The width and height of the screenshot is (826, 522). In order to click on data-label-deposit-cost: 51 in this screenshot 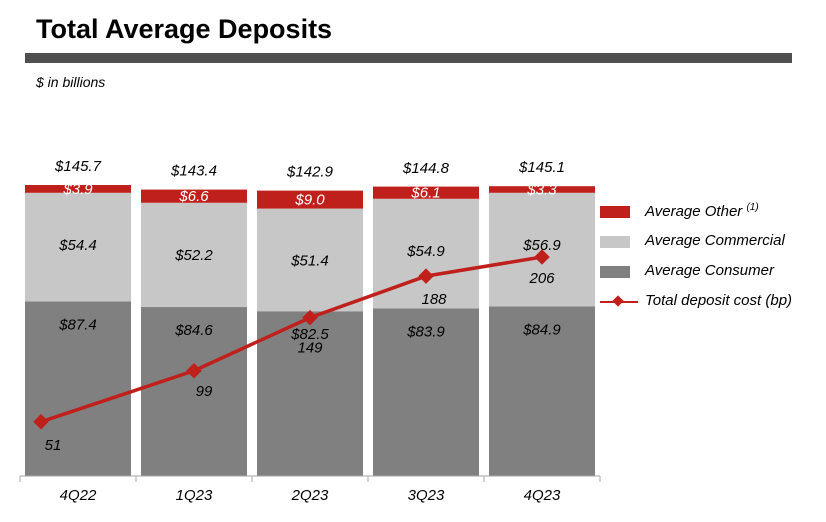, I will do `click(53, 445)`.